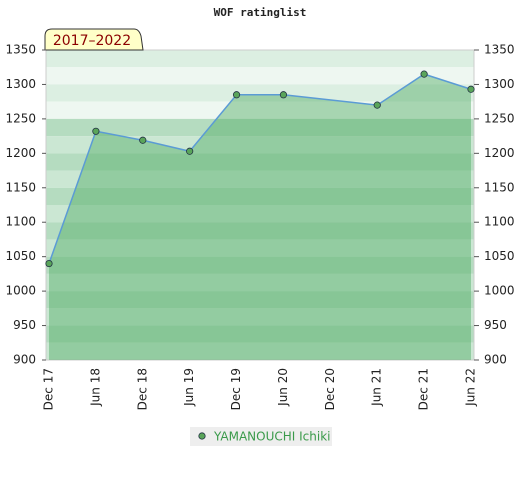  I want to click on y-tick-label: 1250, so click(20, 118).